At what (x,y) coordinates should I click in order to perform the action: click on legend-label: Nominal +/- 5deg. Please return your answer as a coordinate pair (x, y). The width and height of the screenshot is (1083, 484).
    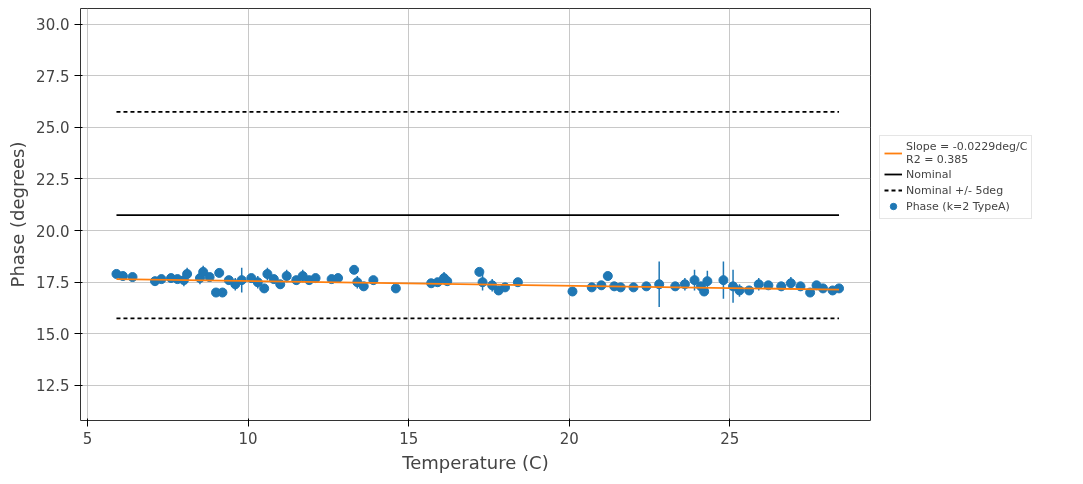
    Looking at the image, I should click on (955, 190).